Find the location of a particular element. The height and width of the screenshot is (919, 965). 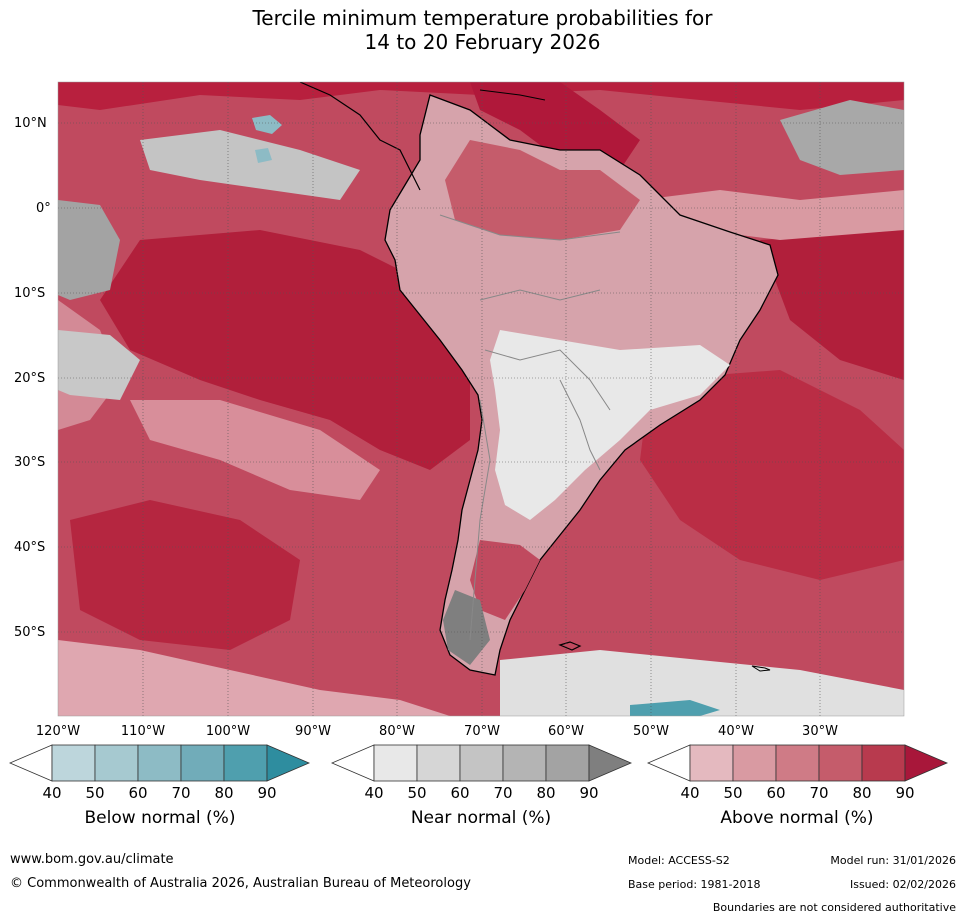

lon-label-60w: 60°W is located at coordinates (566, 731).